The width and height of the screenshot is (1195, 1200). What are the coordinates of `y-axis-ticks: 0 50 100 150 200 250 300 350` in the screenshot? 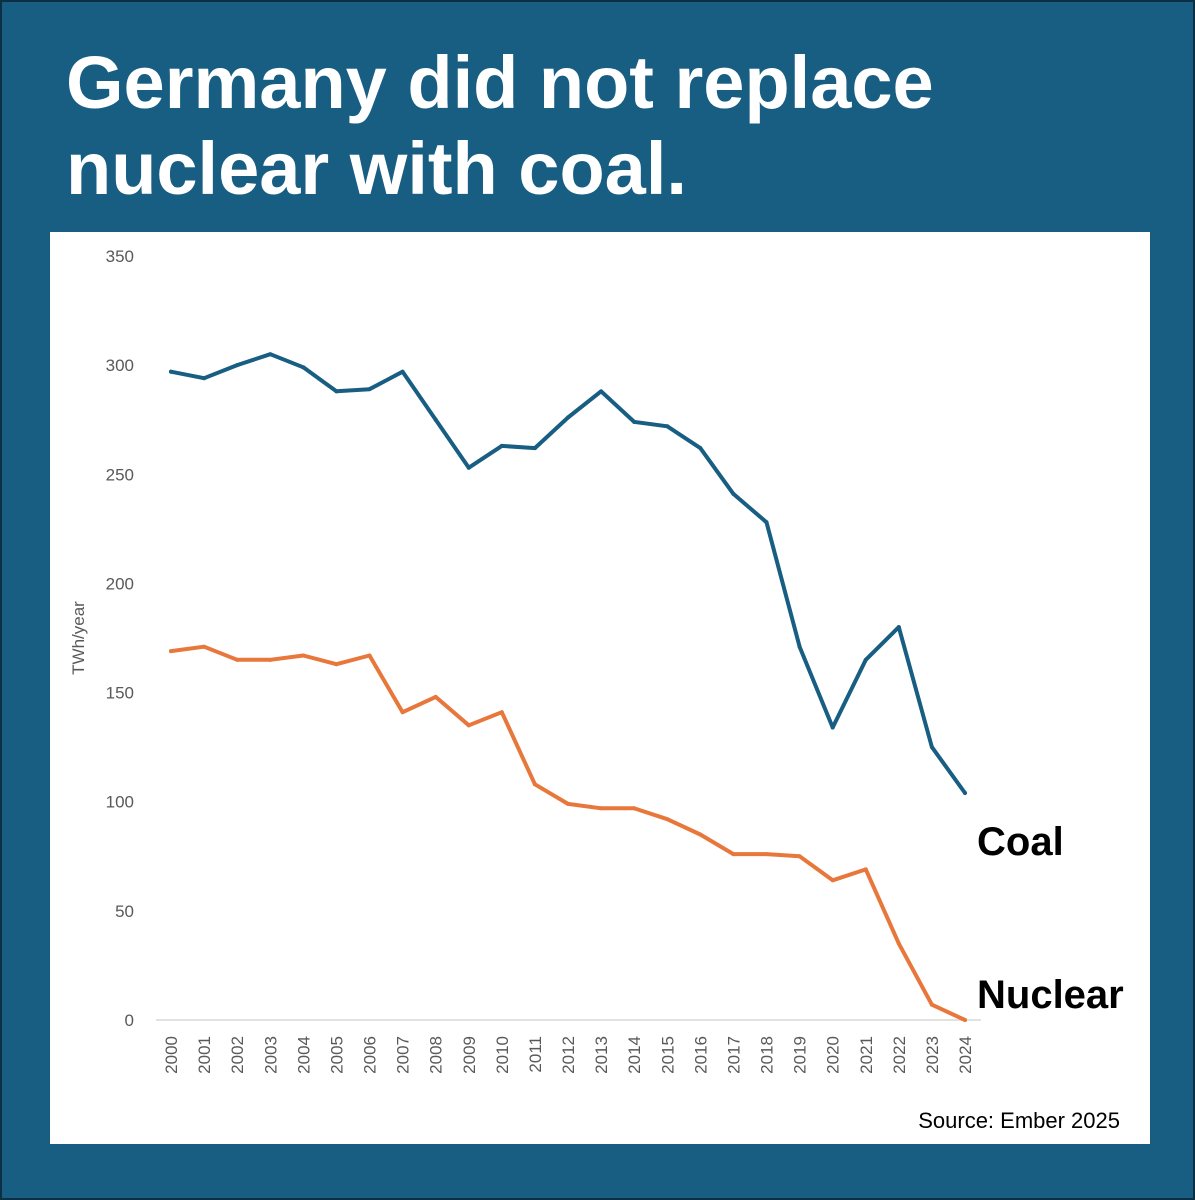 It's located at (120, 638).